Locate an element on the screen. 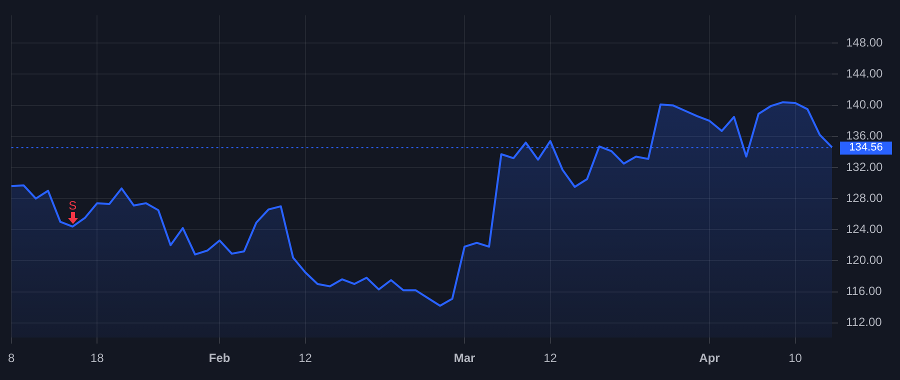 This screenshot has height=380, width=900. y-tick-label: 112.00 is located at coordinates (864, 322).